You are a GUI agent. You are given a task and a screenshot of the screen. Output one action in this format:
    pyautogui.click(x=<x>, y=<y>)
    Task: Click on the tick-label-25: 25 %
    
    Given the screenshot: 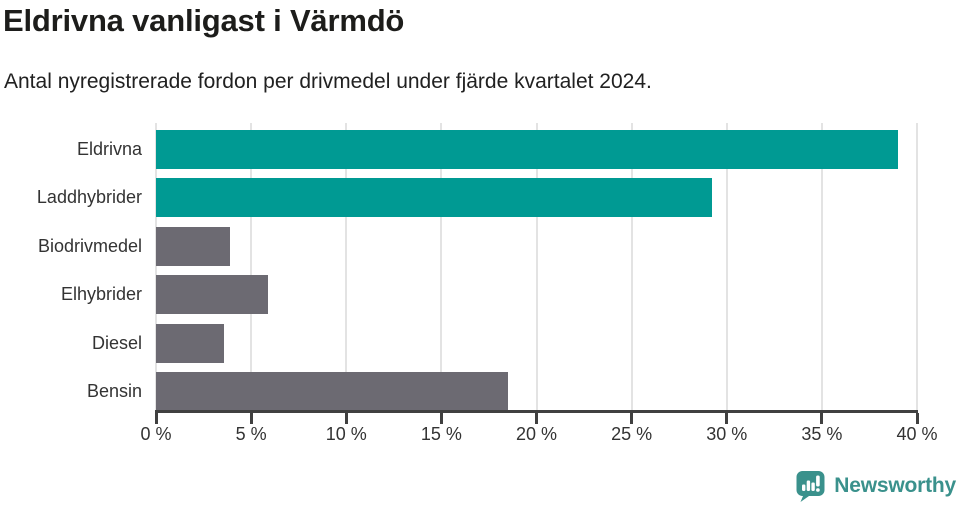 What is the action you would take?
    pyautogui.click(x=632, y=434)
    